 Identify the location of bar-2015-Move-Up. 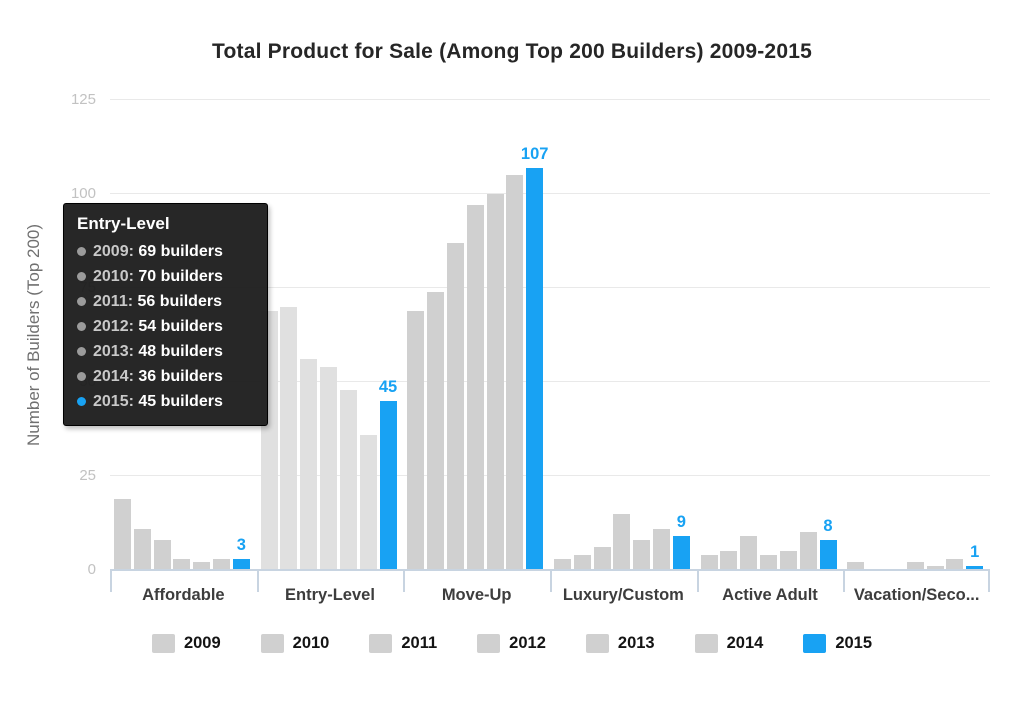
(535, 368).